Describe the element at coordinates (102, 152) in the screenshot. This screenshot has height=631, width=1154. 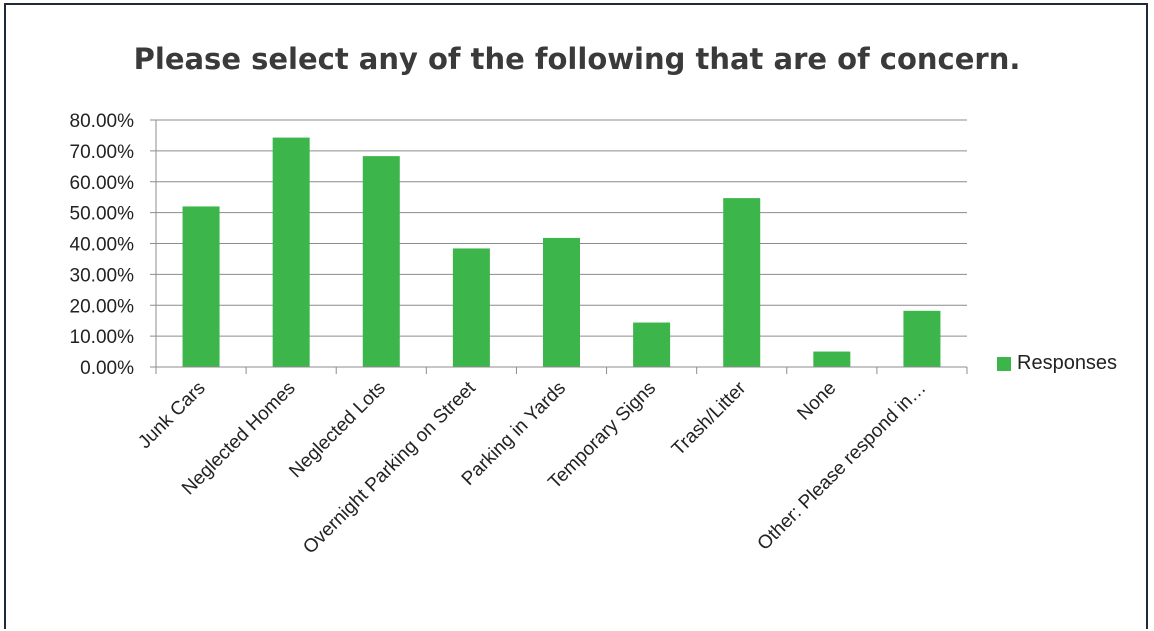
I see `y-tick-label: 70.00%` at that location.